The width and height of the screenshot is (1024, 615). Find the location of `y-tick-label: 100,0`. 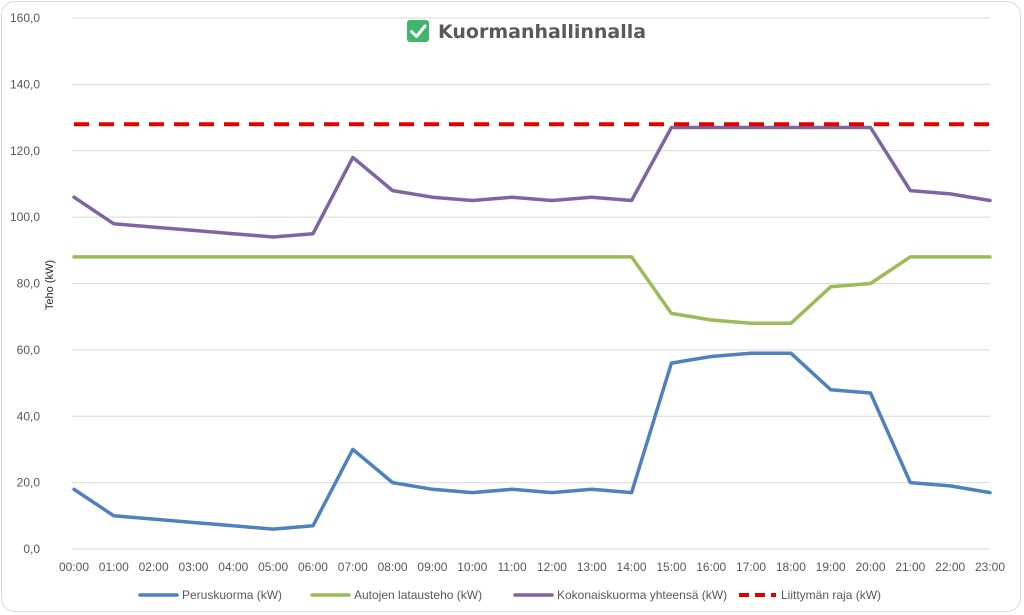

y-tick-label: 100,0 is located at coordinates (25, 217).